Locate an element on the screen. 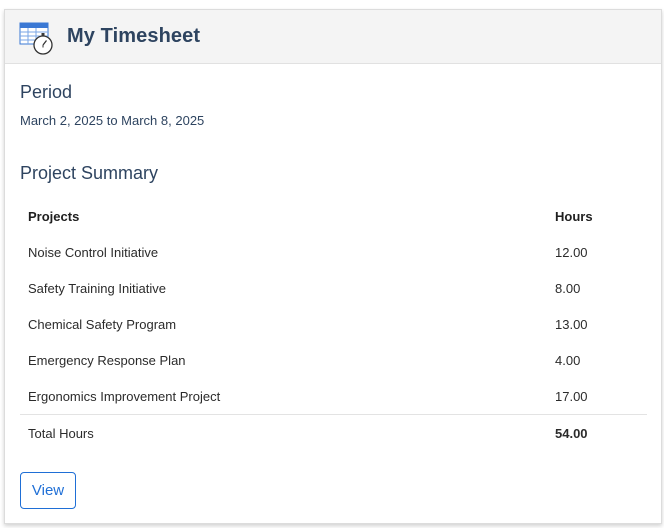  total-hours-label: Total Hours is located at coordinates (283, 432).